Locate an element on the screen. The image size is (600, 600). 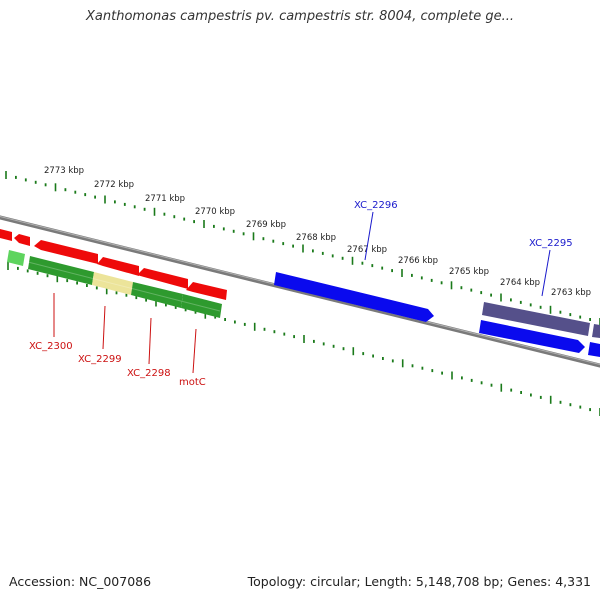
feature-divider is located at coordinates (124, 286).